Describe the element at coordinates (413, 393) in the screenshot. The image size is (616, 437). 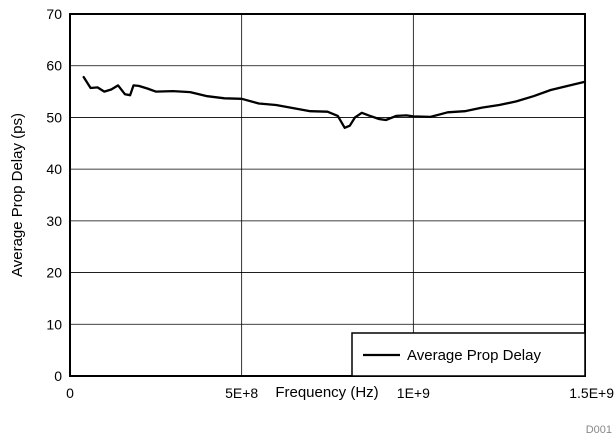
I see `x-tick-label: 1E+9` at that location.